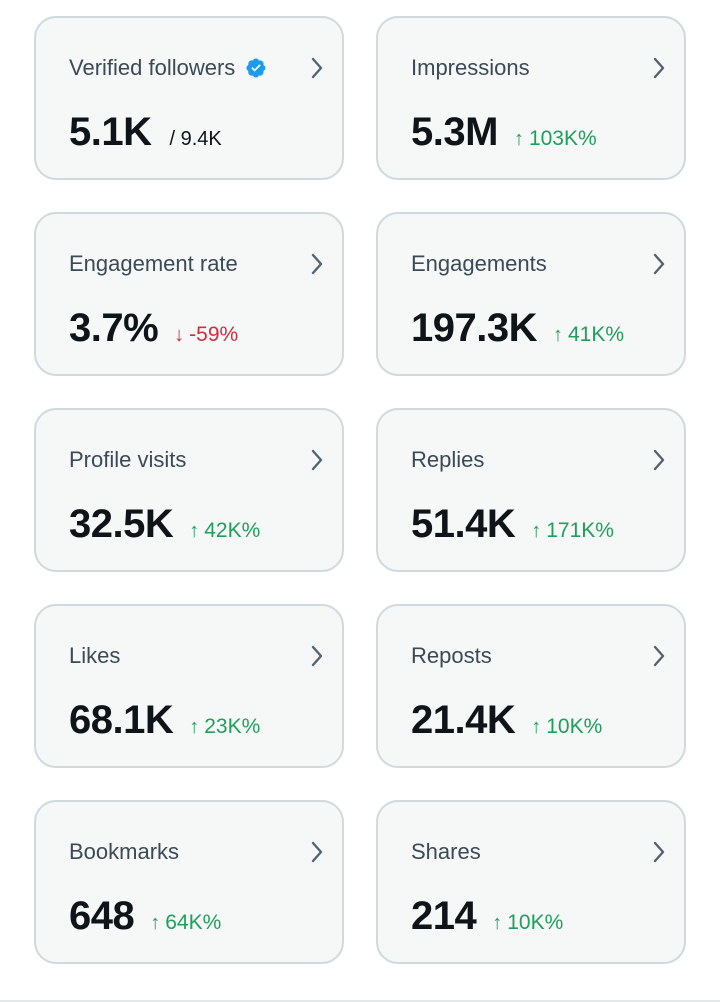 Image resolution: width=720 pixels, height=1002 pixels. I want to click on value-row: 21.4K ↑ 10K%, so click(506, 720).